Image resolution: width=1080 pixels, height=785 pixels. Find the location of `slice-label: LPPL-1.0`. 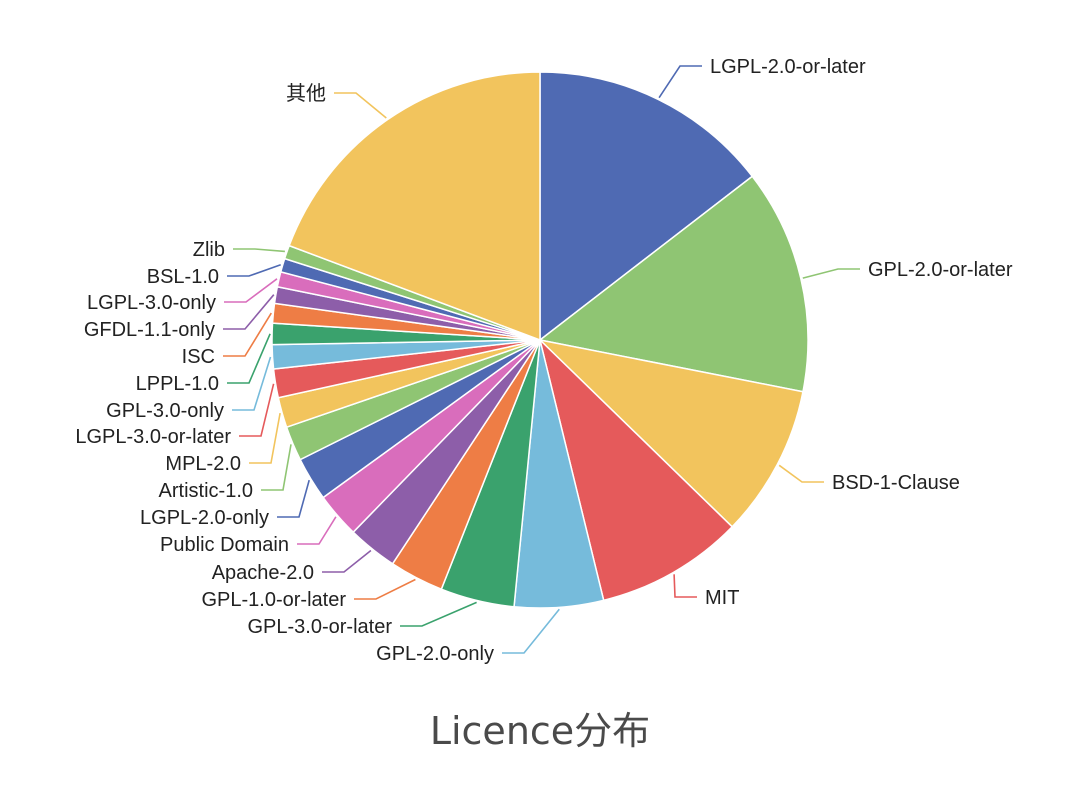

slice-label: LPPL-1.0 is located at coordinates (177, 384).